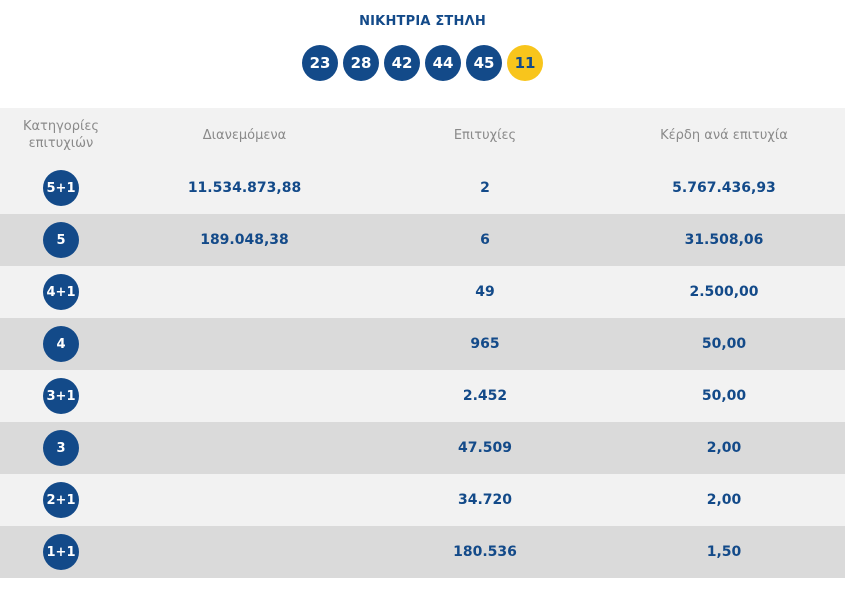  What do you see at coordinates (244, 135) in the screenshot?
I see `header-distributed: Διανεμόμενα` at bounding box center [244, 135].